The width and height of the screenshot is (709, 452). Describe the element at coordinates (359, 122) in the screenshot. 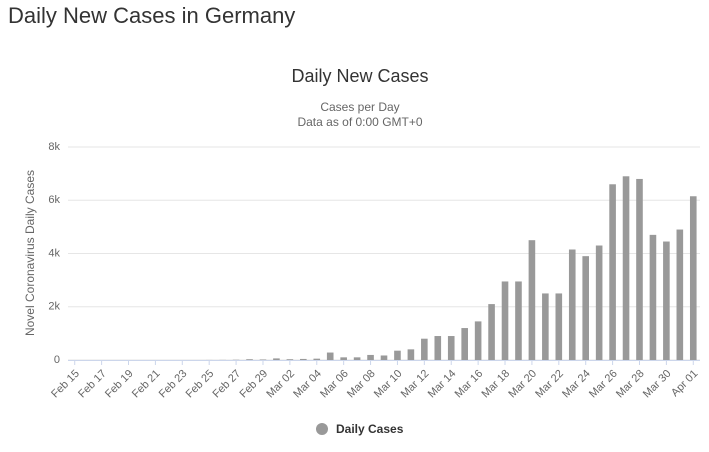

I see `chart-subtitle: Data as of 0:00 GMT+0` at that location.